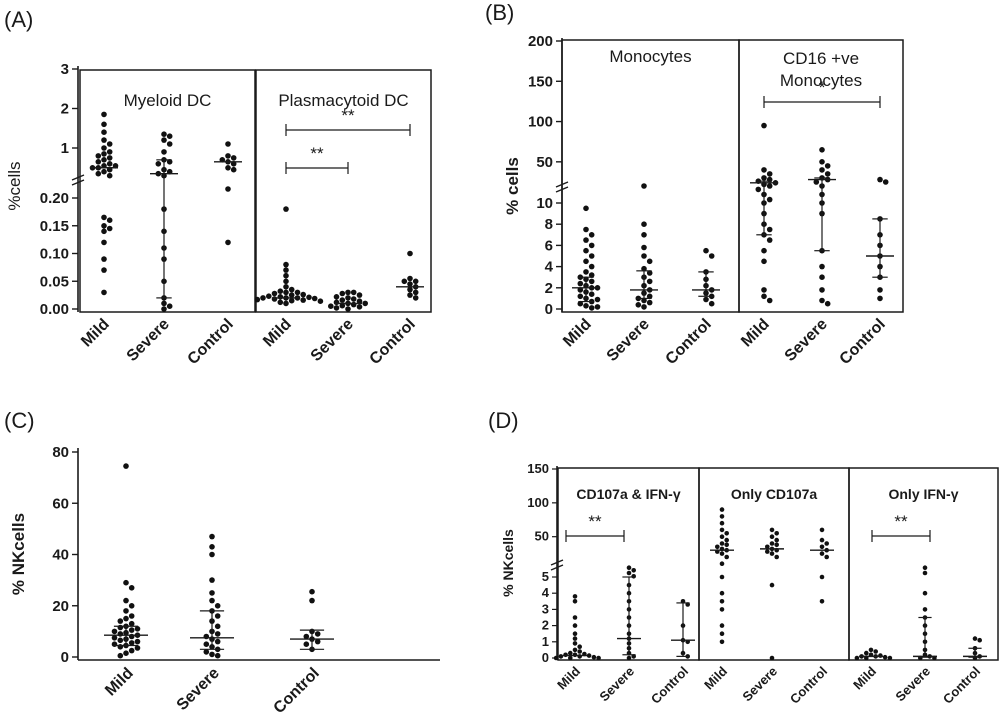 This screenshot has width=1000, height=723. What do you see at coordinates (545, 576) in the screenshot?
I see `y-tick-label: 5` at bounding box center [545, 576].